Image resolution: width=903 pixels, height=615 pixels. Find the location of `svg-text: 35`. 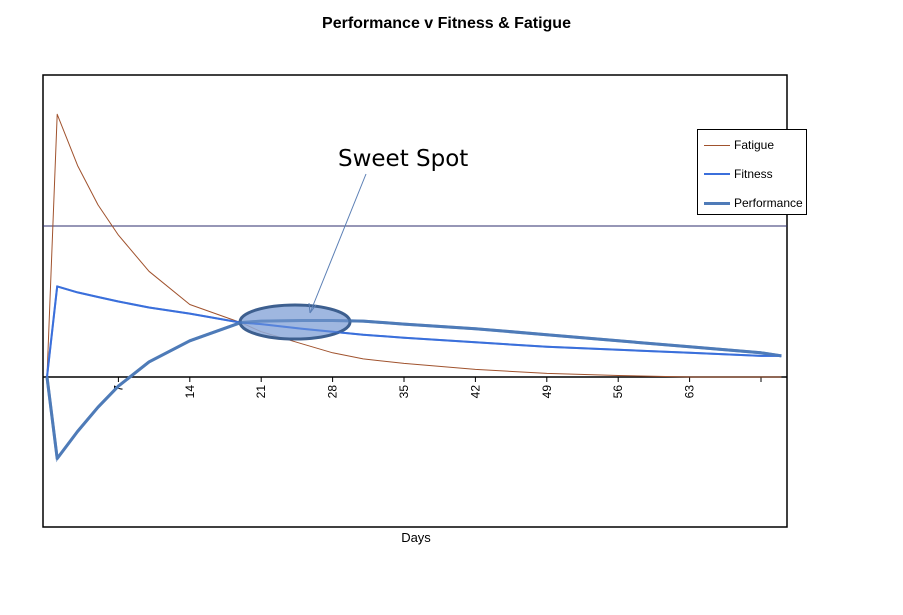

svg-text: 35 is located at coordinates (404, 392).